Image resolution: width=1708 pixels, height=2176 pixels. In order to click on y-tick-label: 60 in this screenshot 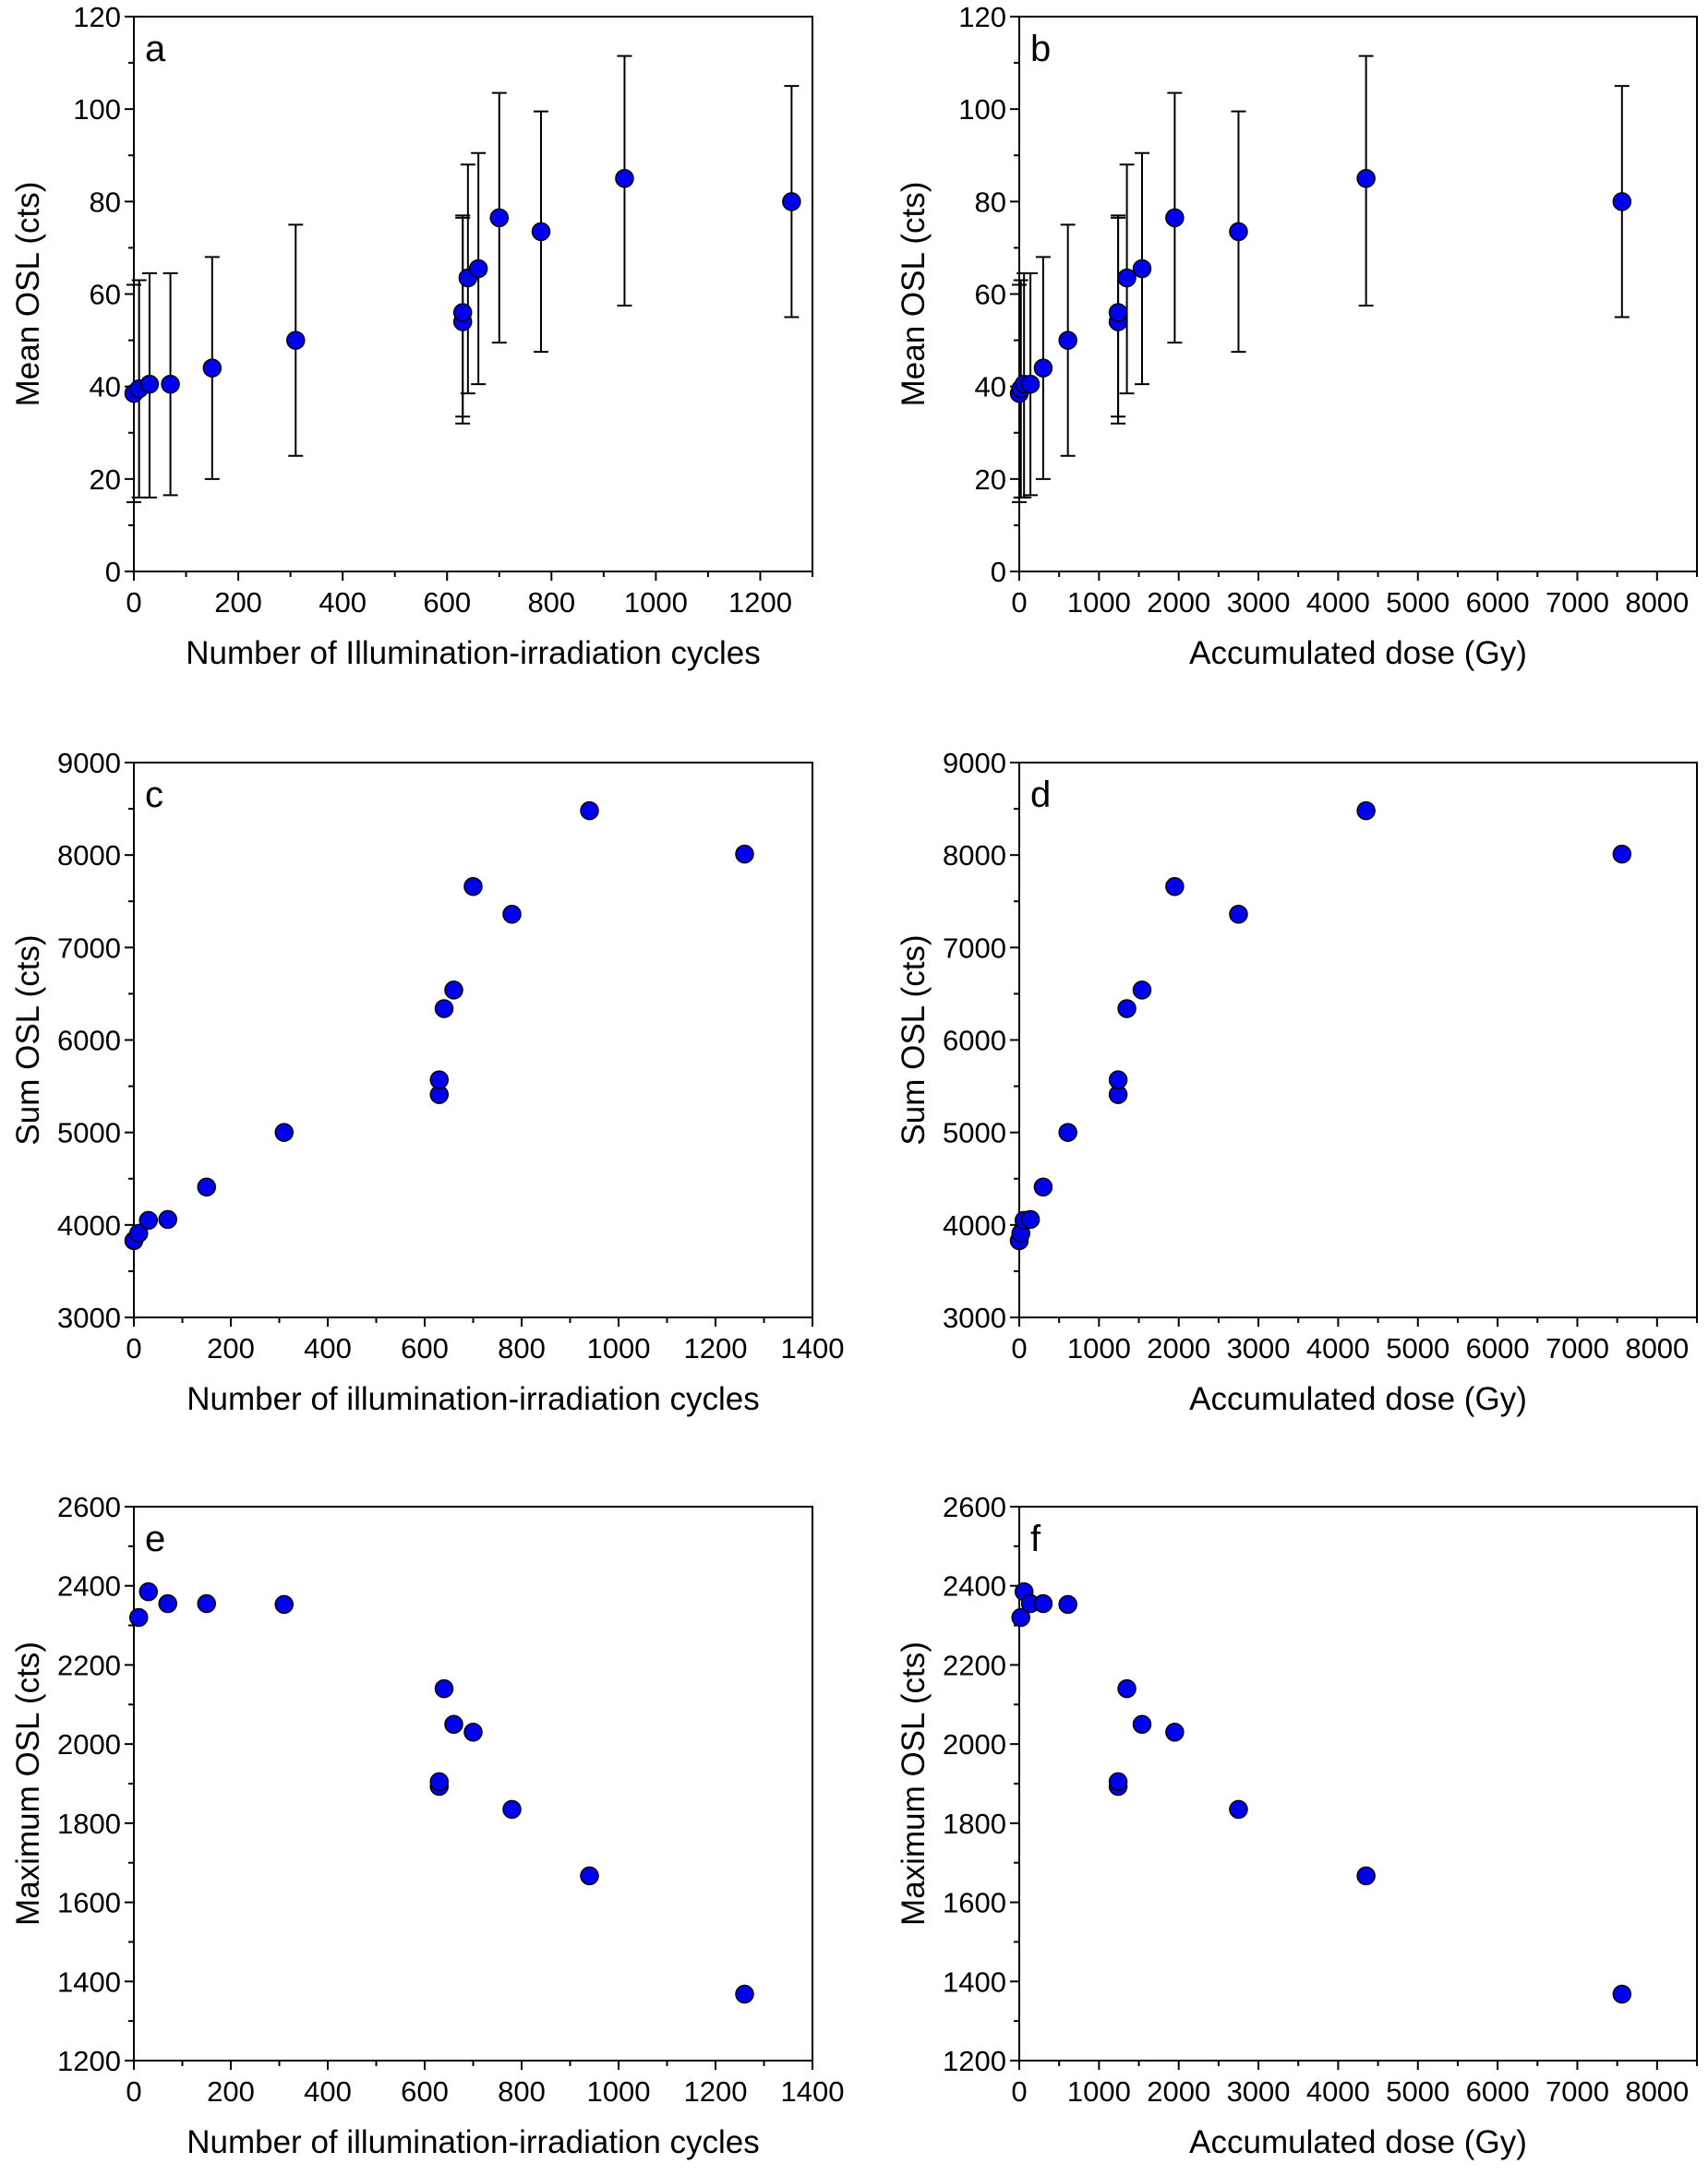, I will do `click(990, 295)`.